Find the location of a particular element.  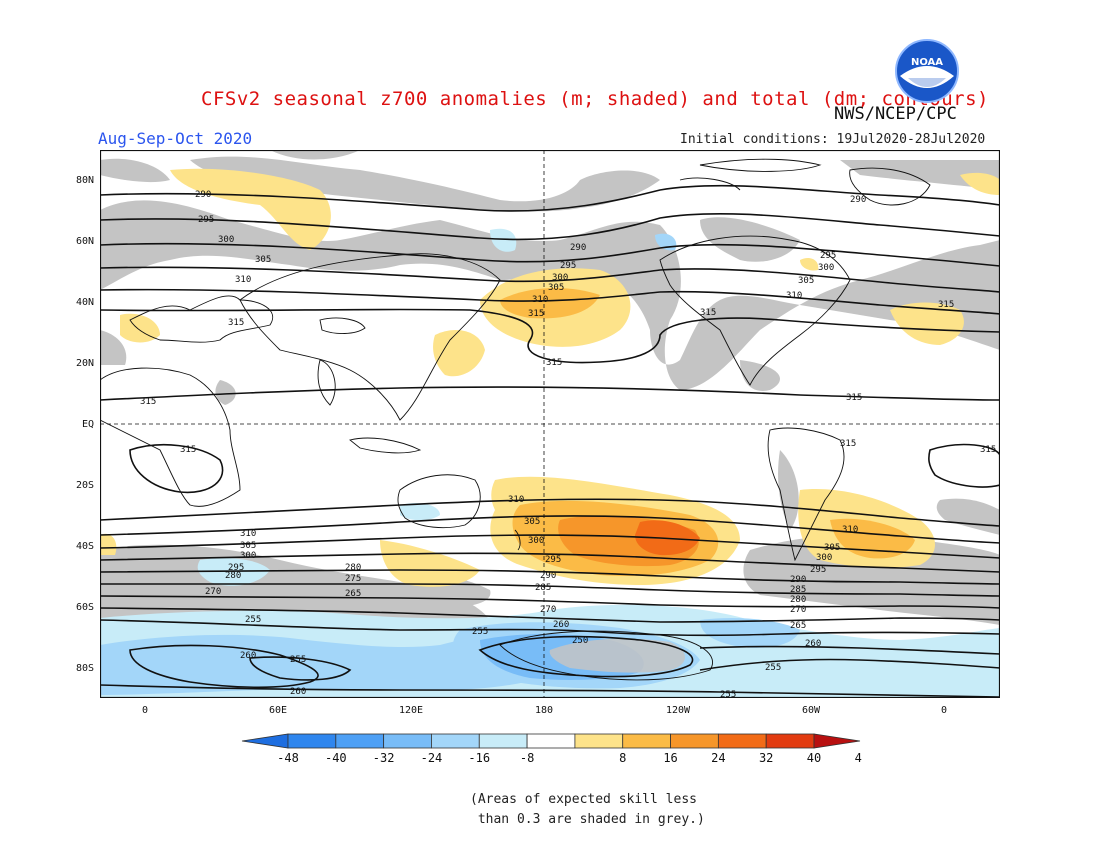

lon-label: 60W is located at coordinates (811, 710).